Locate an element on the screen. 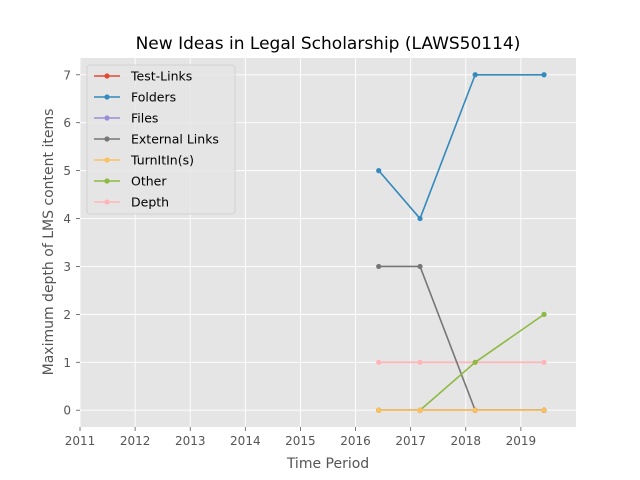 The height and width of the screenshot is (480, 640). x-tick-label: 2012 is located at coordinates (135, 441).